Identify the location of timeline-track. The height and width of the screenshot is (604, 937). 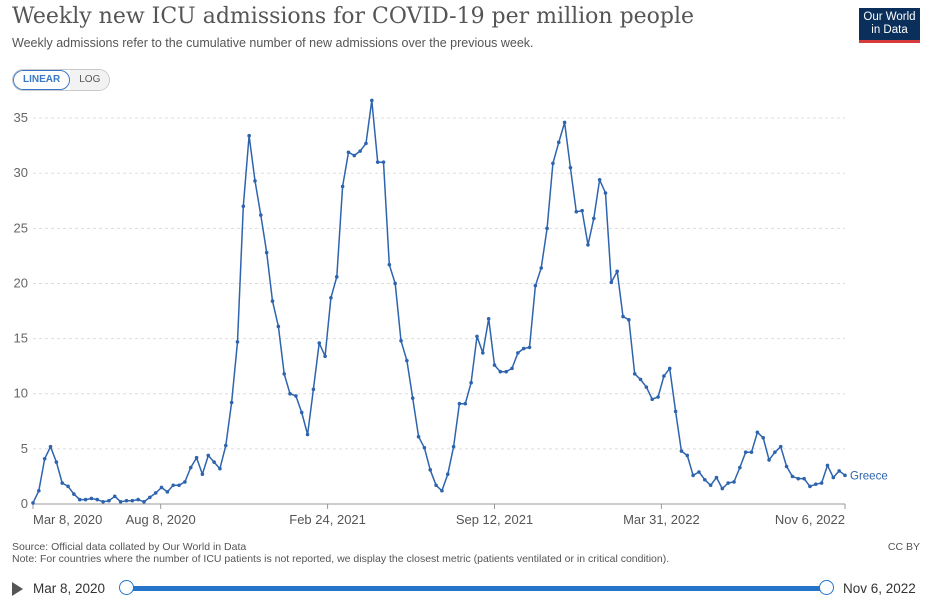
(476, 588).